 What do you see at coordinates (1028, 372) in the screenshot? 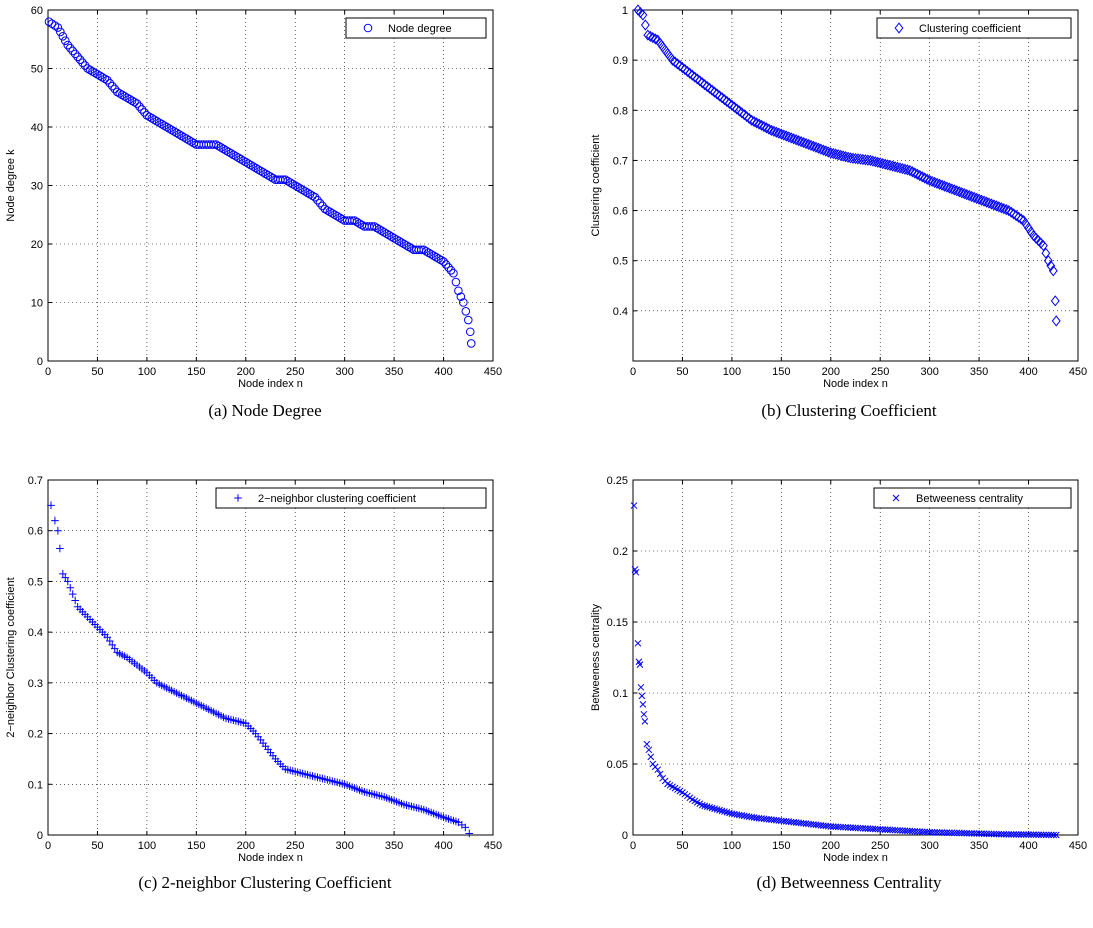
I see `x-tick-label: 400` at bounding box center [1028, 372].